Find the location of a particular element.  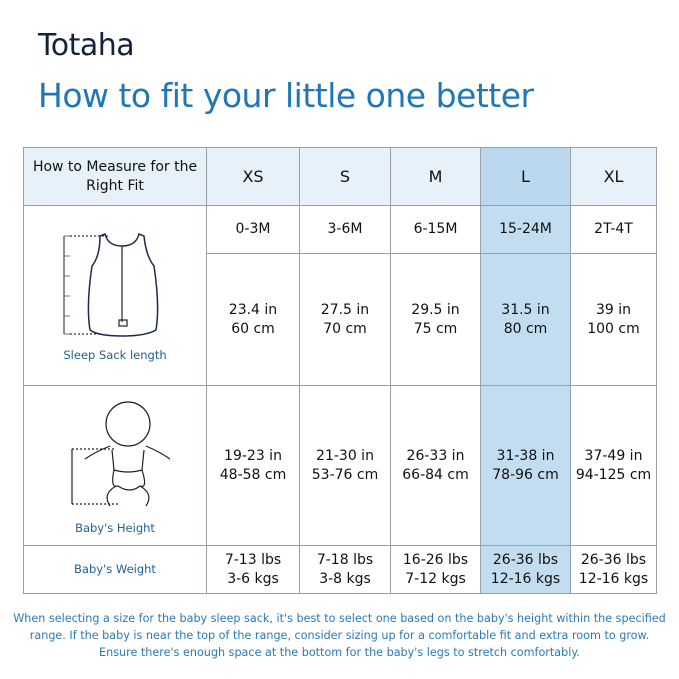

length-l: 31.5 in 80 cm is located at coordinates (525, 319).